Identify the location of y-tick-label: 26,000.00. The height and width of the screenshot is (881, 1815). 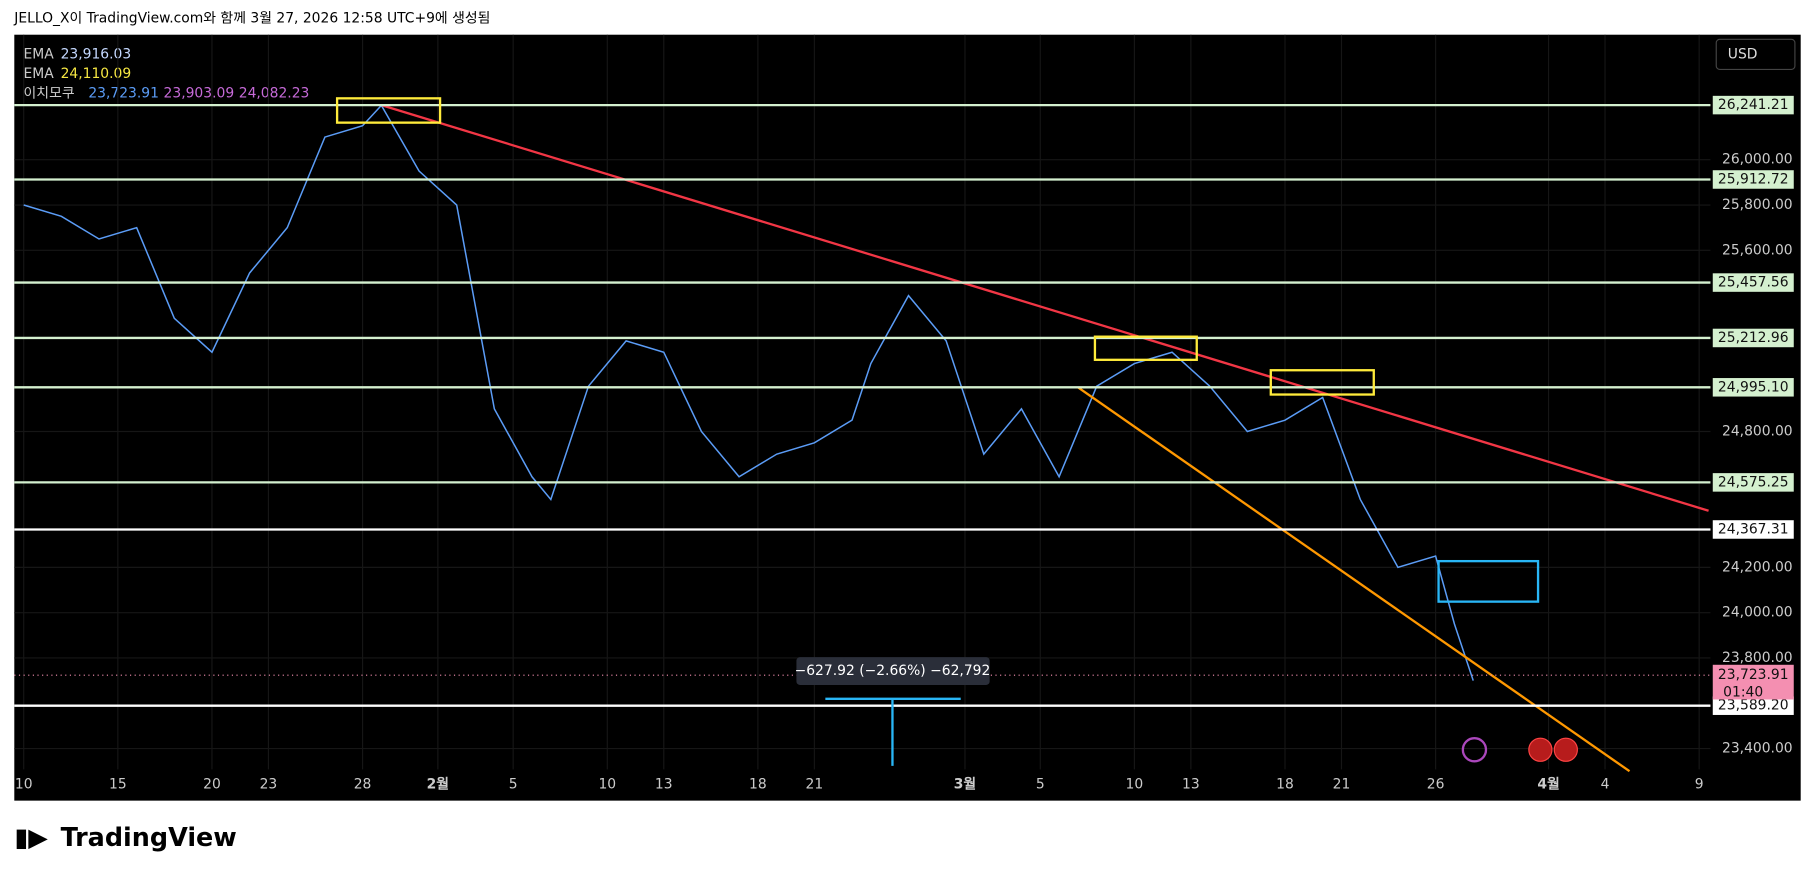
(1757, 160).